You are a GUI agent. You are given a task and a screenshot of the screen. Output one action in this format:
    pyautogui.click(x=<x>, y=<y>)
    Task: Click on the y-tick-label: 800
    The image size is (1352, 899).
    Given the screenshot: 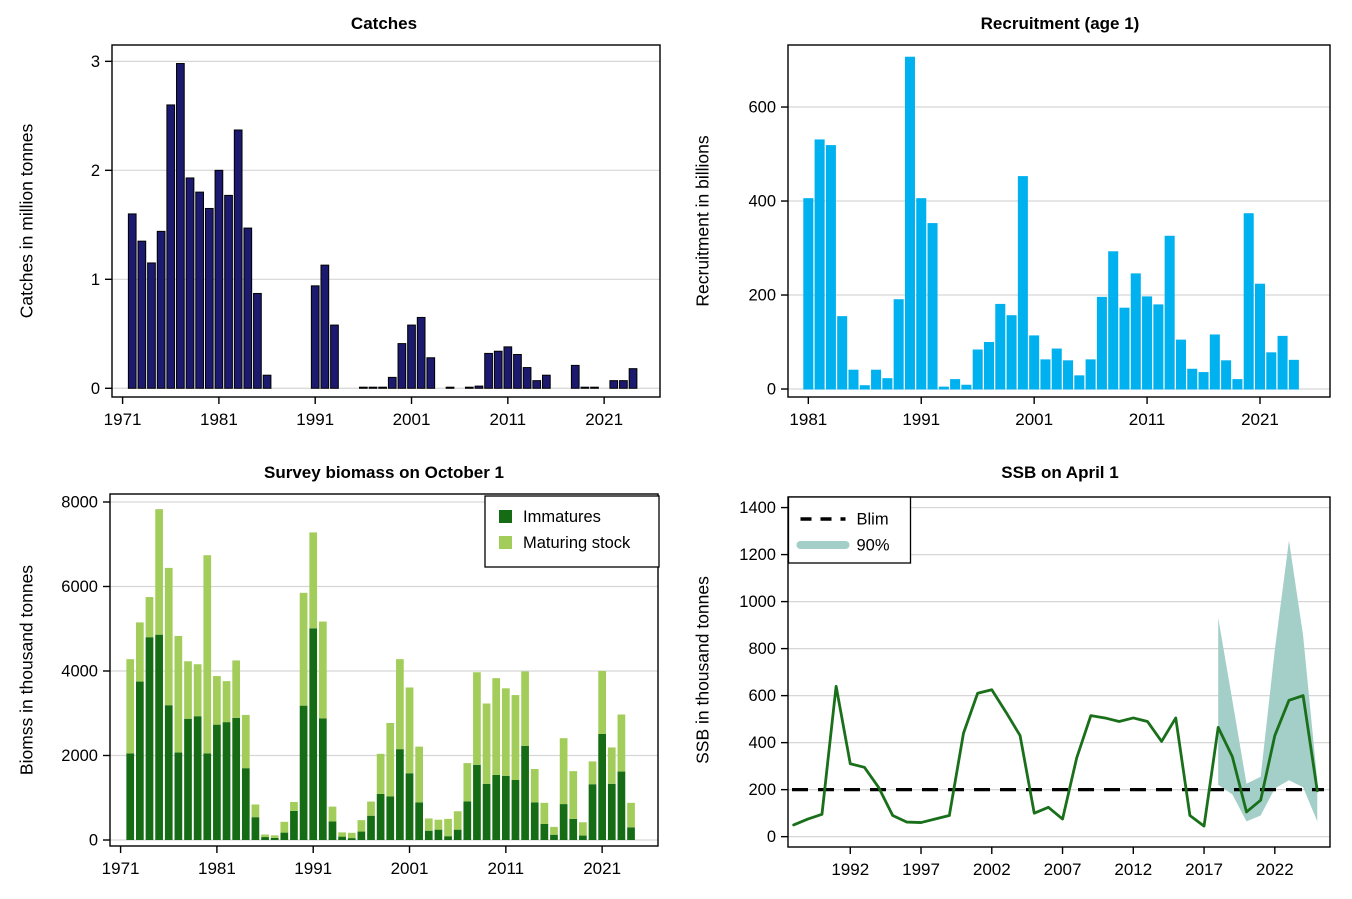 What is the action you would take?
    pyautogui.click(x=762, y=649)
    